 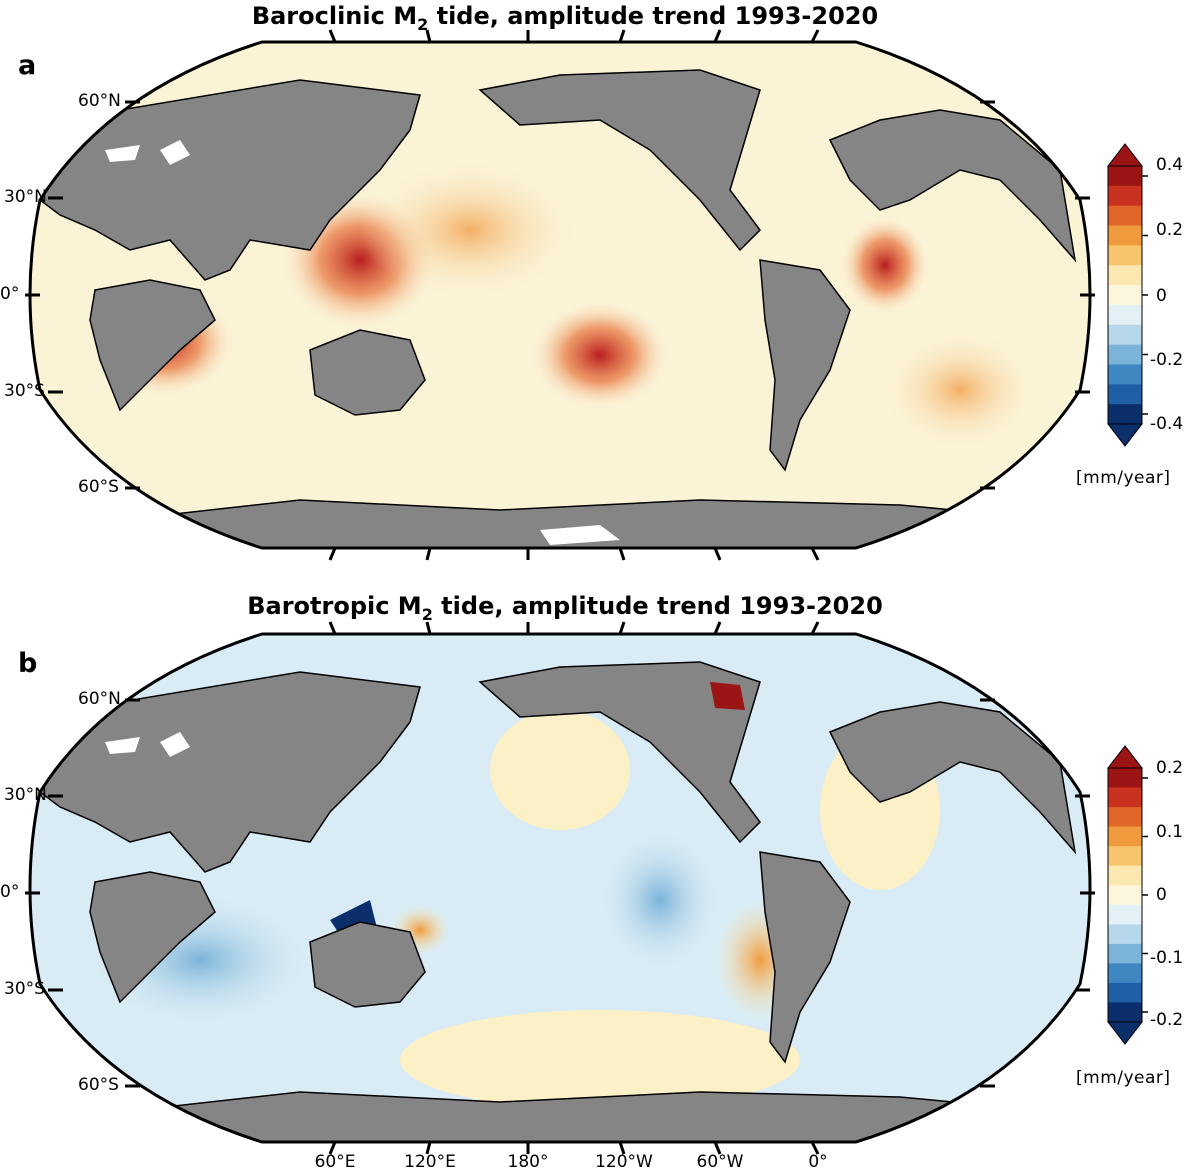 I want to click on panel-b-letter: b, so click(x=28, y=663).